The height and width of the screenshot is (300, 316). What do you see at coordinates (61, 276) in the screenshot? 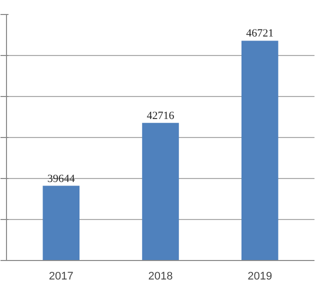
I see `x-tick-label: 2017` at bounding box center [61, 276].